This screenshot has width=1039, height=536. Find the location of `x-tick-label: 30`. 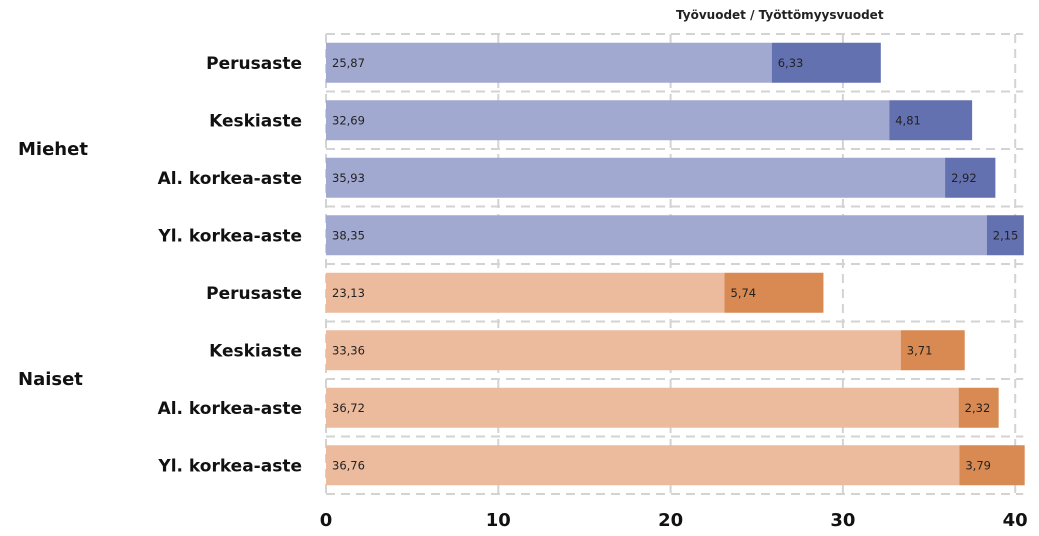

x-tick-label: 30 is located at coordinates (842, 520).